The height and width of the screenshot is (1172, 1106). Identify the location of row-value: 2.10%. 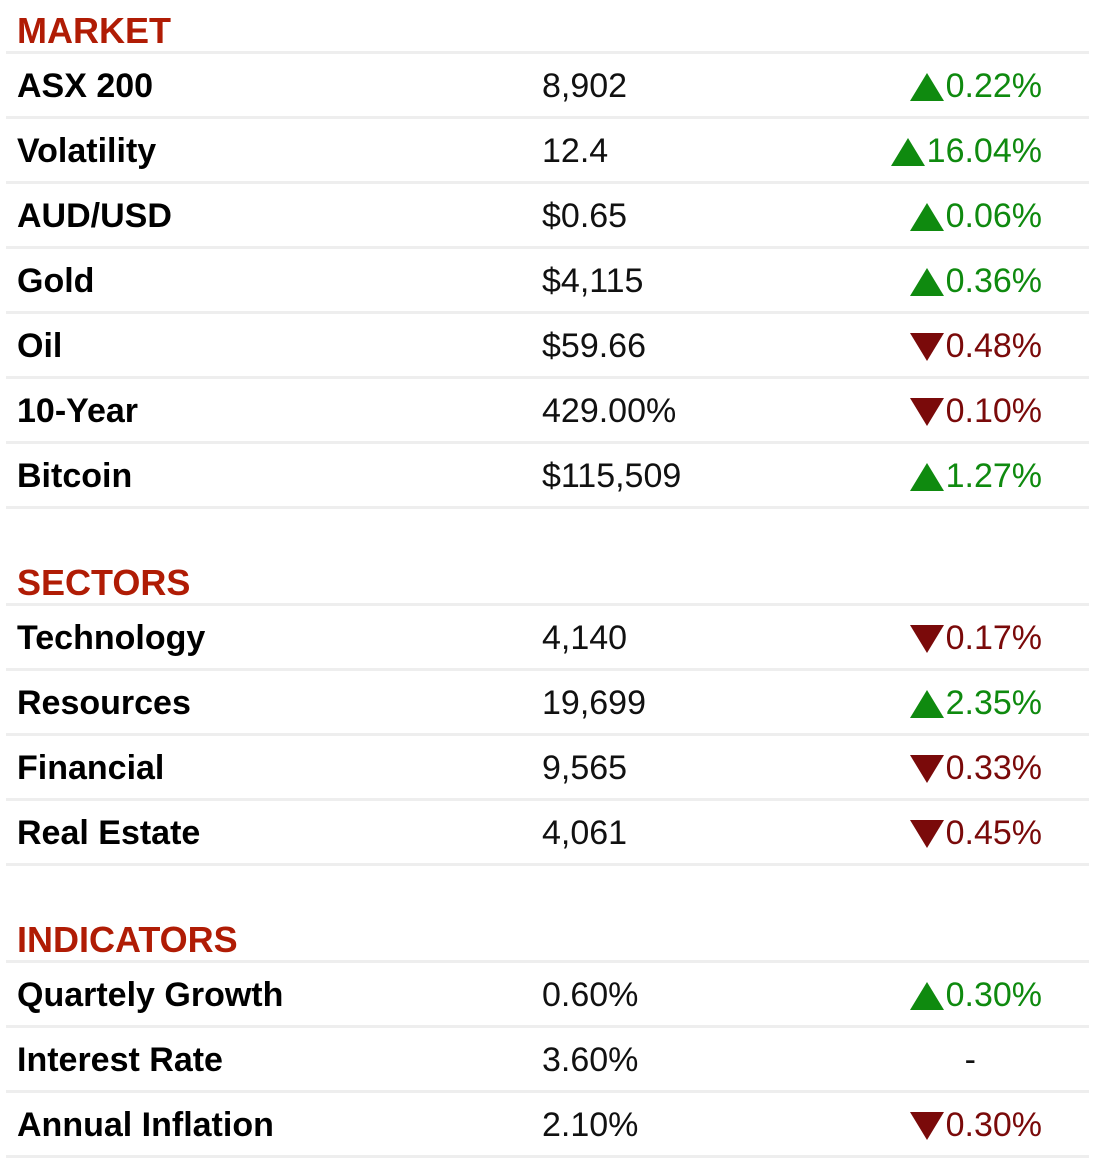
(590, 1125).